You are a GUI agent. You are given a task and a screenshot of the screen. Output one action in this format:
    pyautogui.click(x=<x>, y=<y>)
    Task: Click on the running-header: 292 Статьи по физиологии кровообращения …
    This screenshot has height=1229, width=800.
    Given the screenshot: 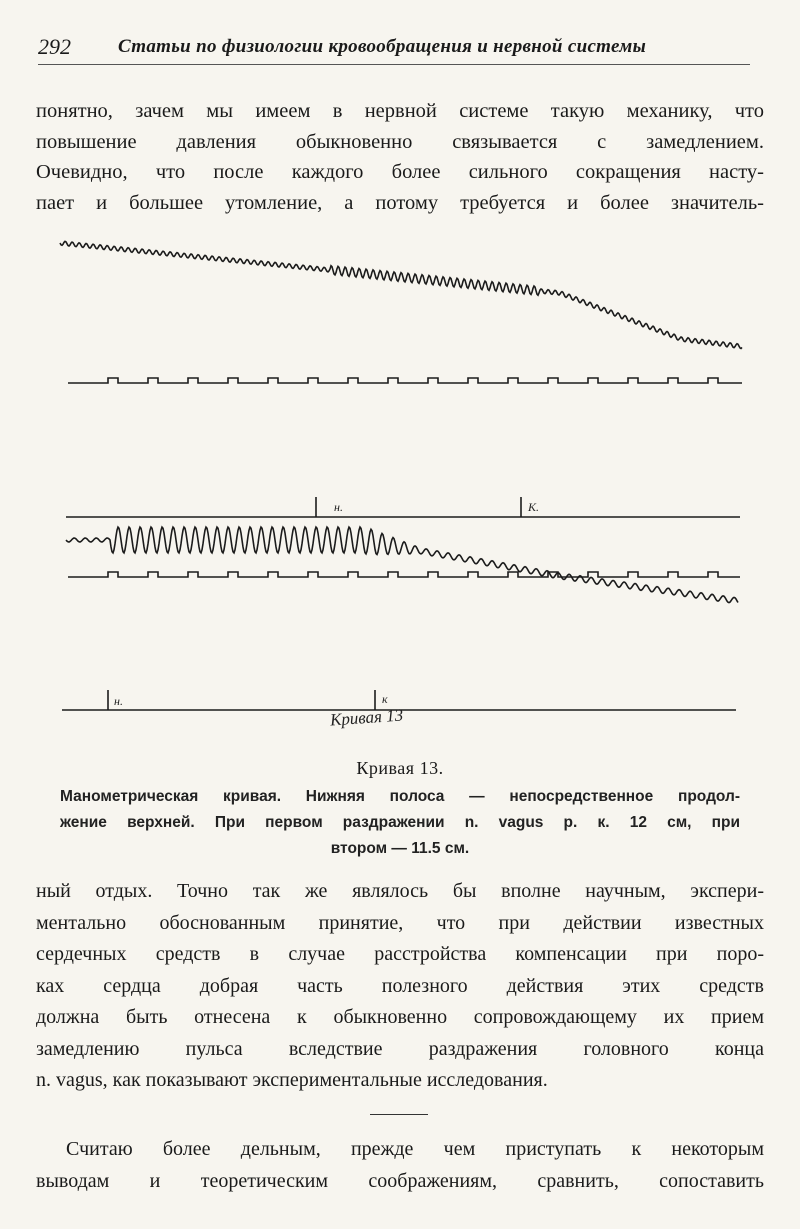 What is the action you would take?
    pyautogui.click(x=394, y=48)
    